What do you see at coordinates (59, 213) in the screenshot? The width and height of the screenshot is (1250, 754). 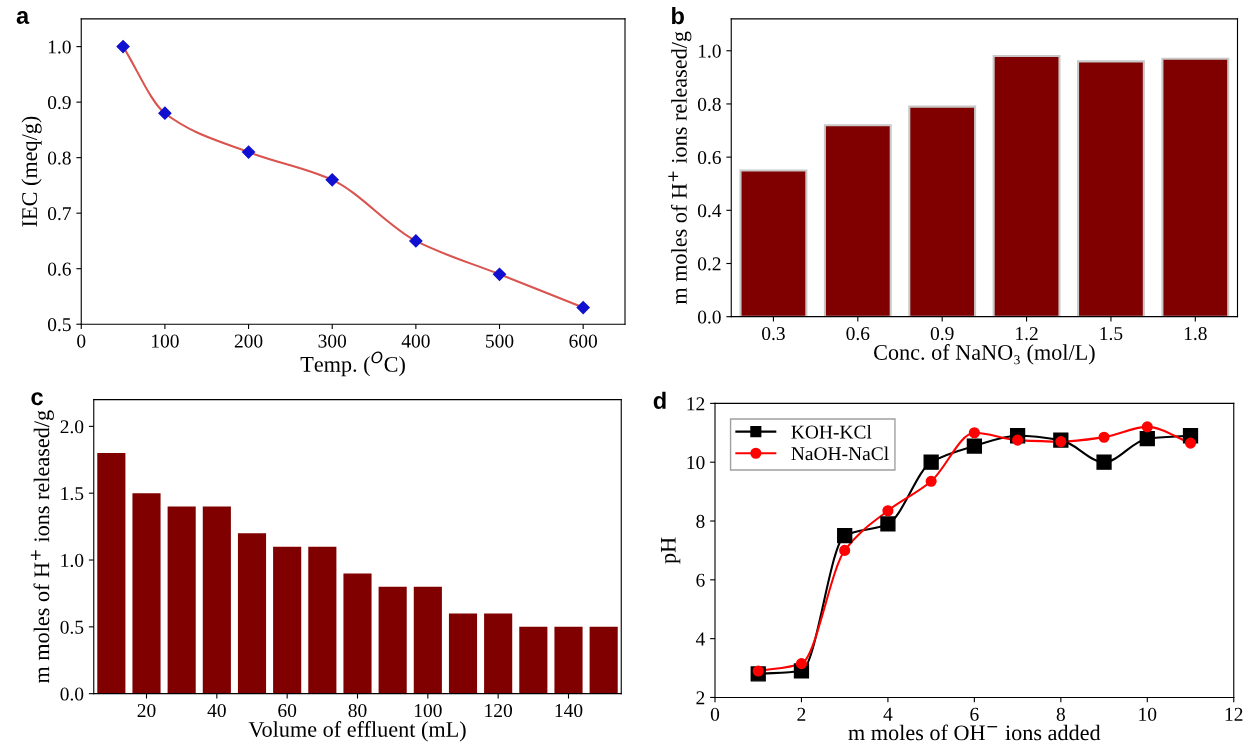 I see `y-tick-label: 0.7` at bounding box center [59, 213].